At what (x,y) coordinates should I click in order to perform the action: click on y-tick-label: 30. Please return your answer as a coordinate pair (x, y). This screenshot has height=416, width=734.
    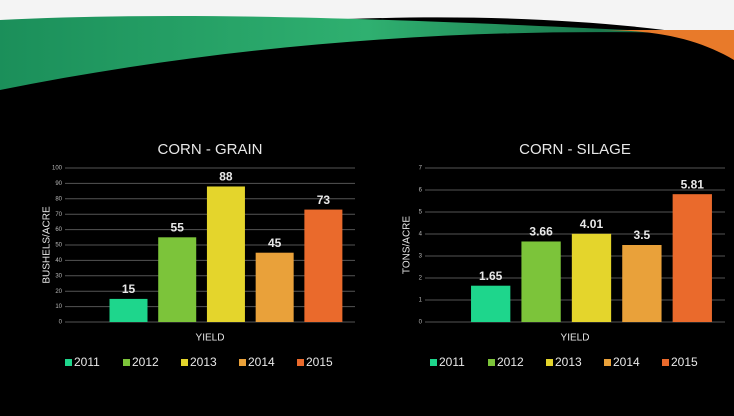
    Looking at the image, I should click on (58, 276).